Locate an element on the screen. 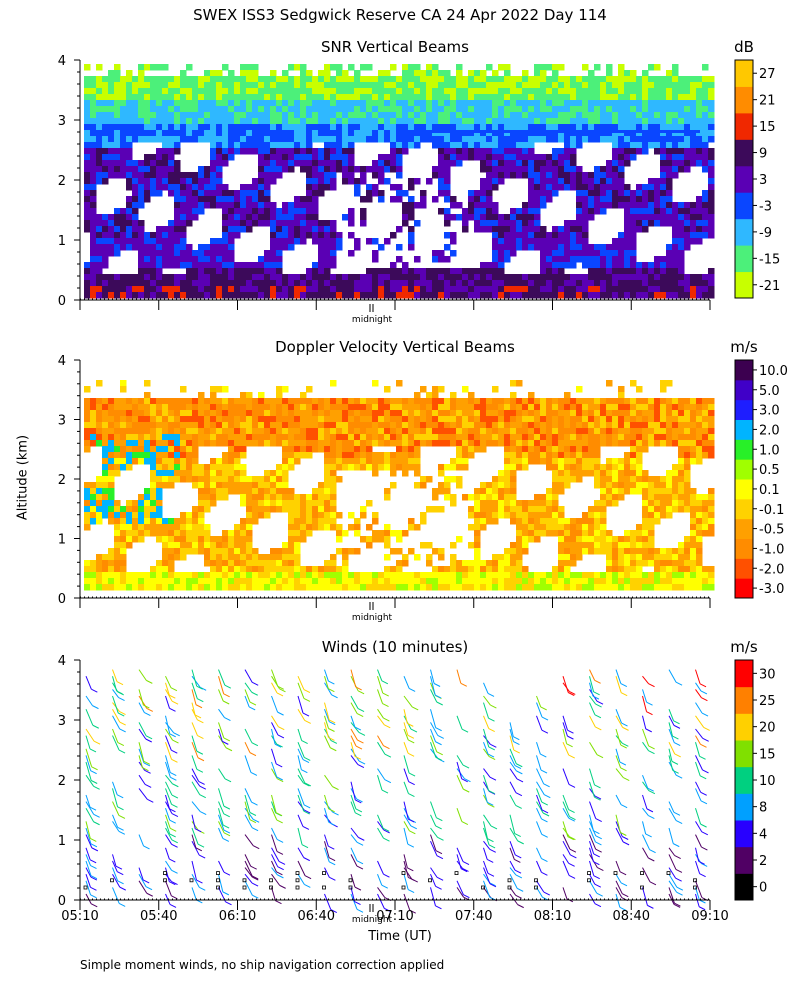 This screenshot has height=1000, width=800. snr-bright-layer is located at coordinates (550, 131).